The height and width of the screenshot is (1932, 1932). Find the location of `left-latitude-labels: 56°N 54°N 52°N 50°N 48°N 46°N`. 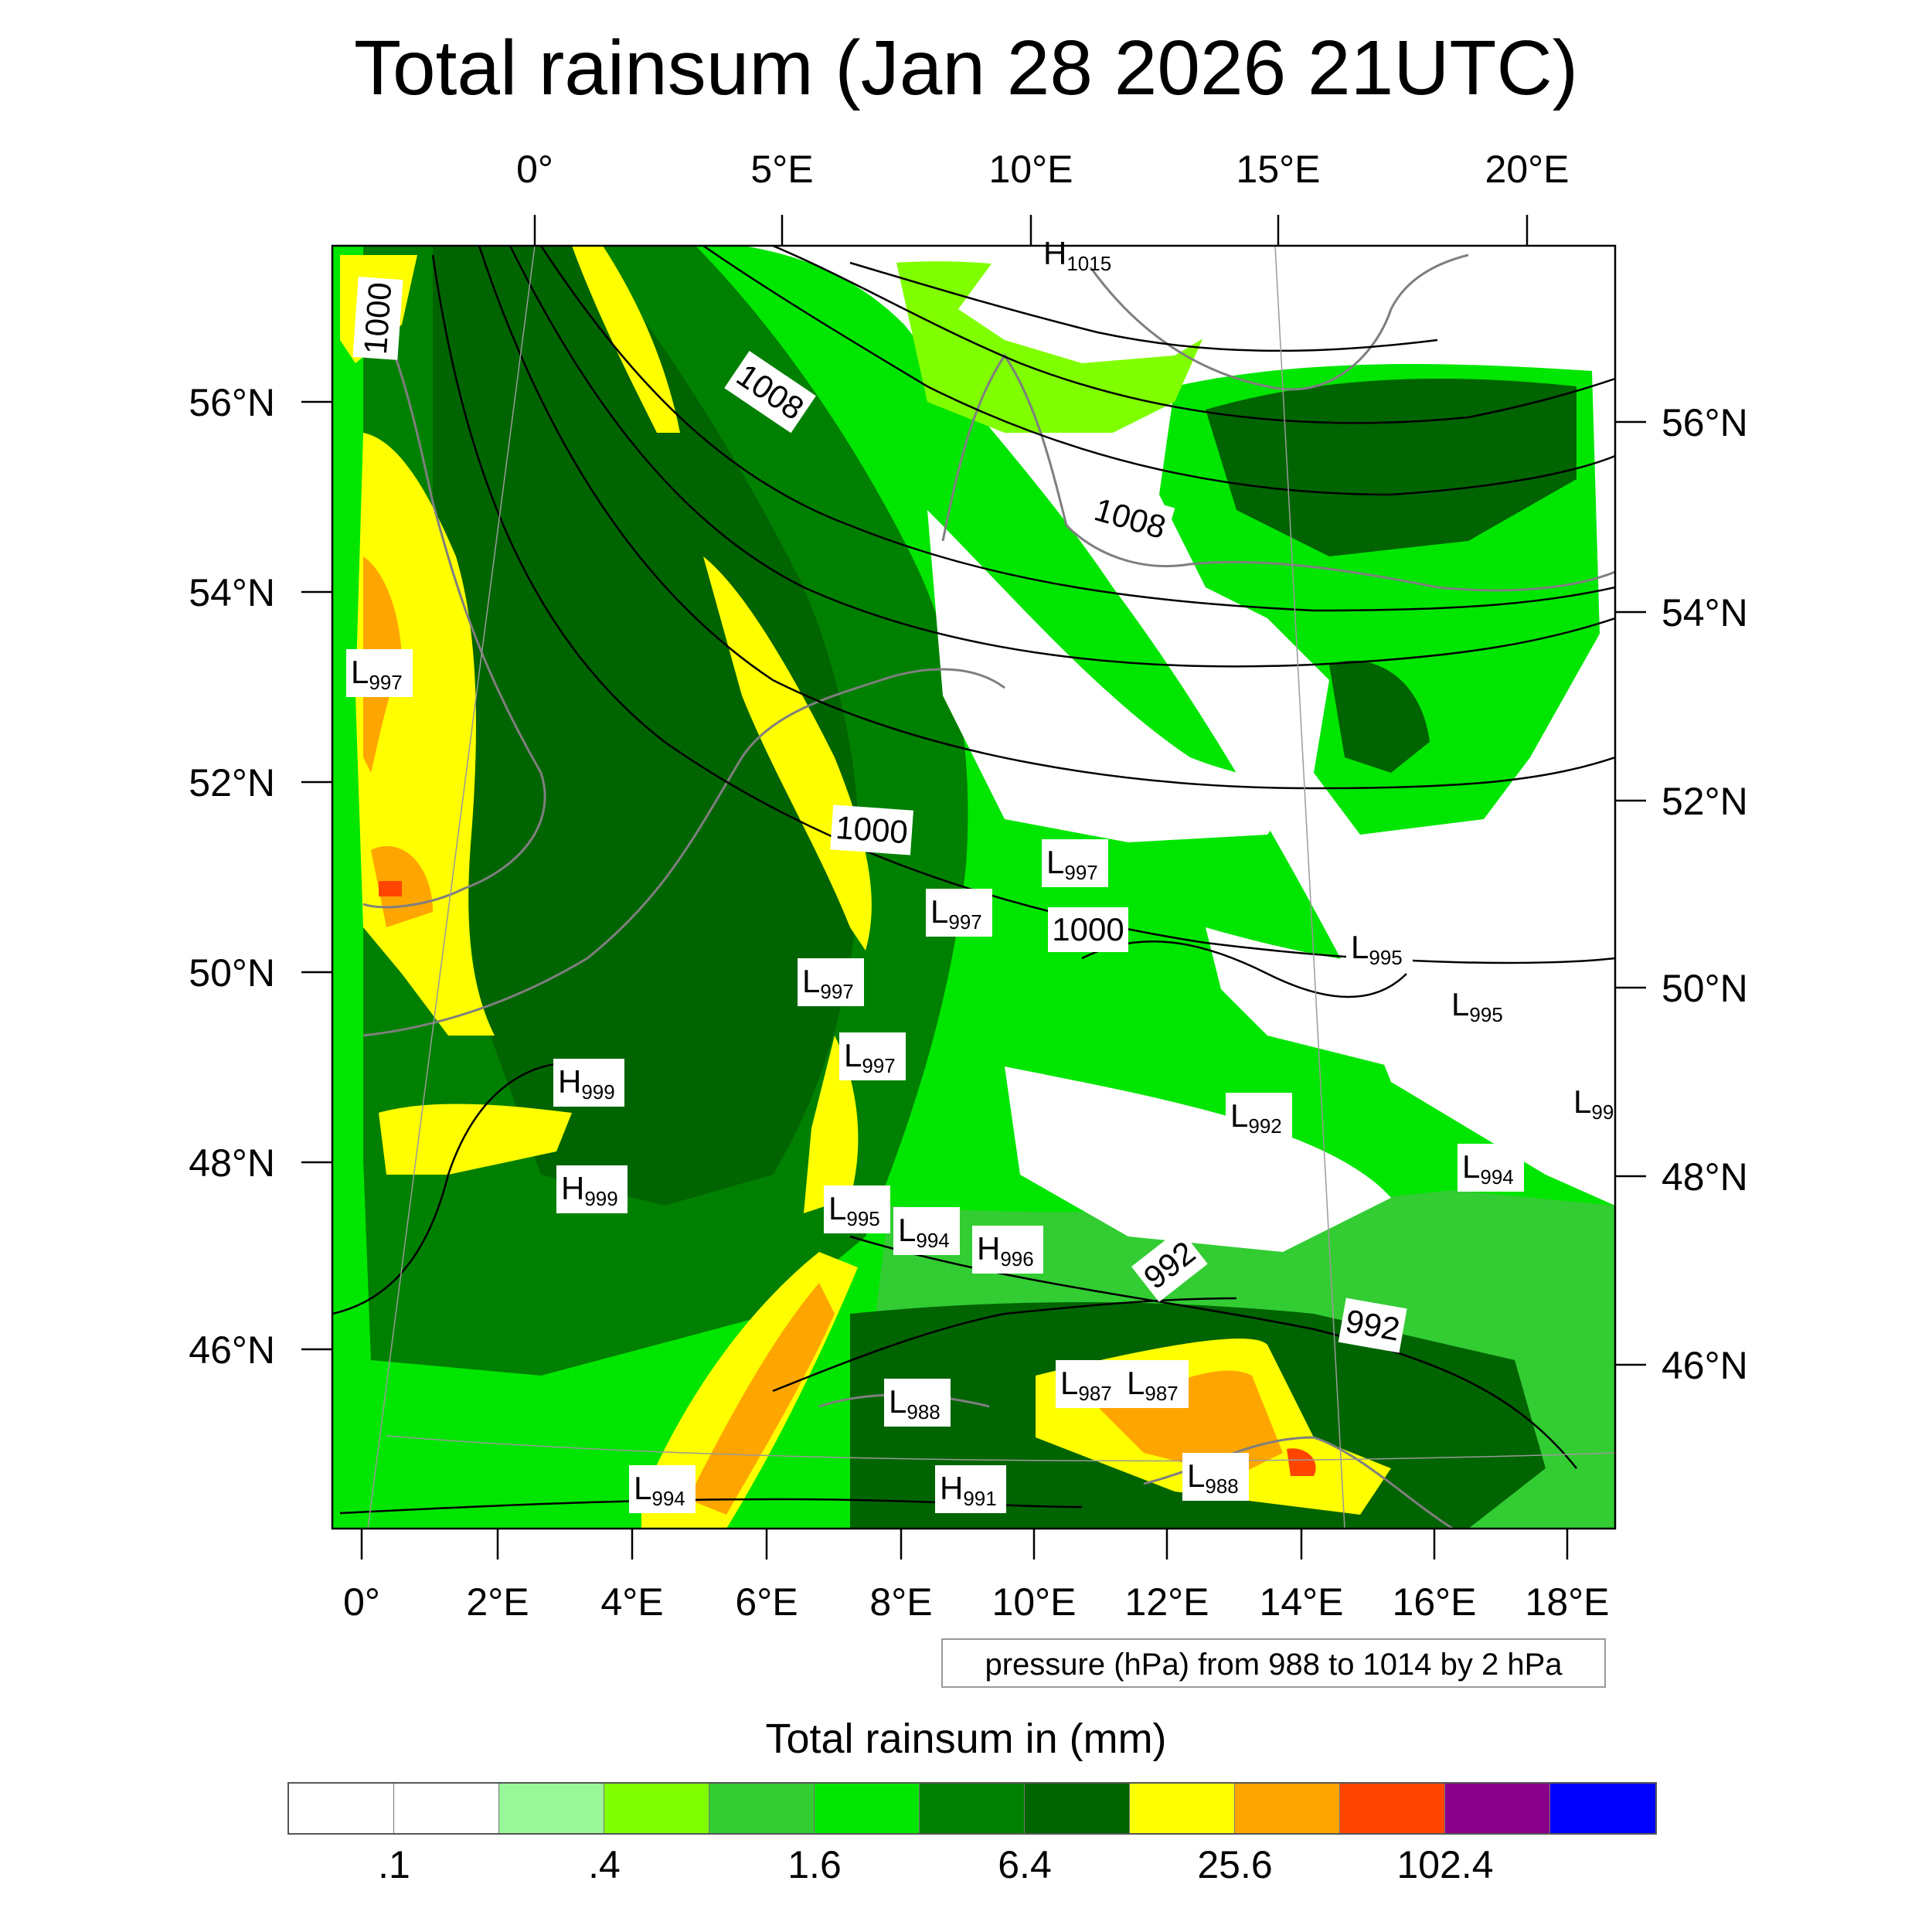

left-latitude-labels: 56°N 54°N 52°N 50°N 48°N 46°N is located at coordinates (232, 877).